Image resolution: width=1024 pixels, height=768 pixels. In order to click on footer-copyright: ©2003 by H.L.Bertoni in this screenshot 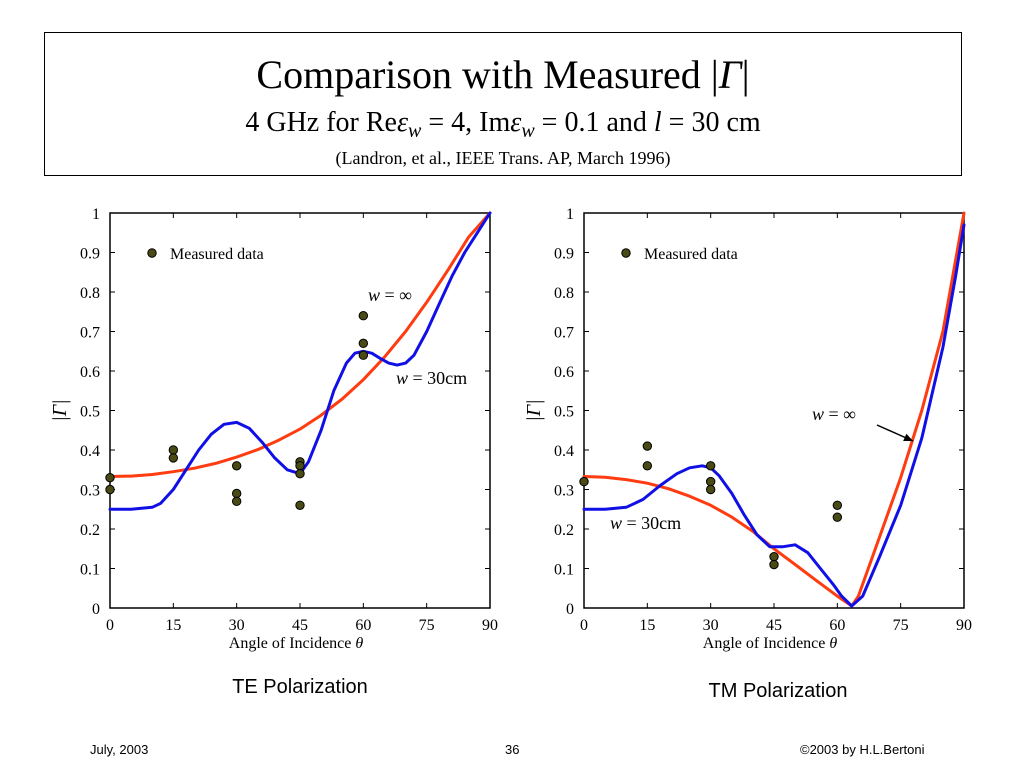, I will do `click(862, 749)`.